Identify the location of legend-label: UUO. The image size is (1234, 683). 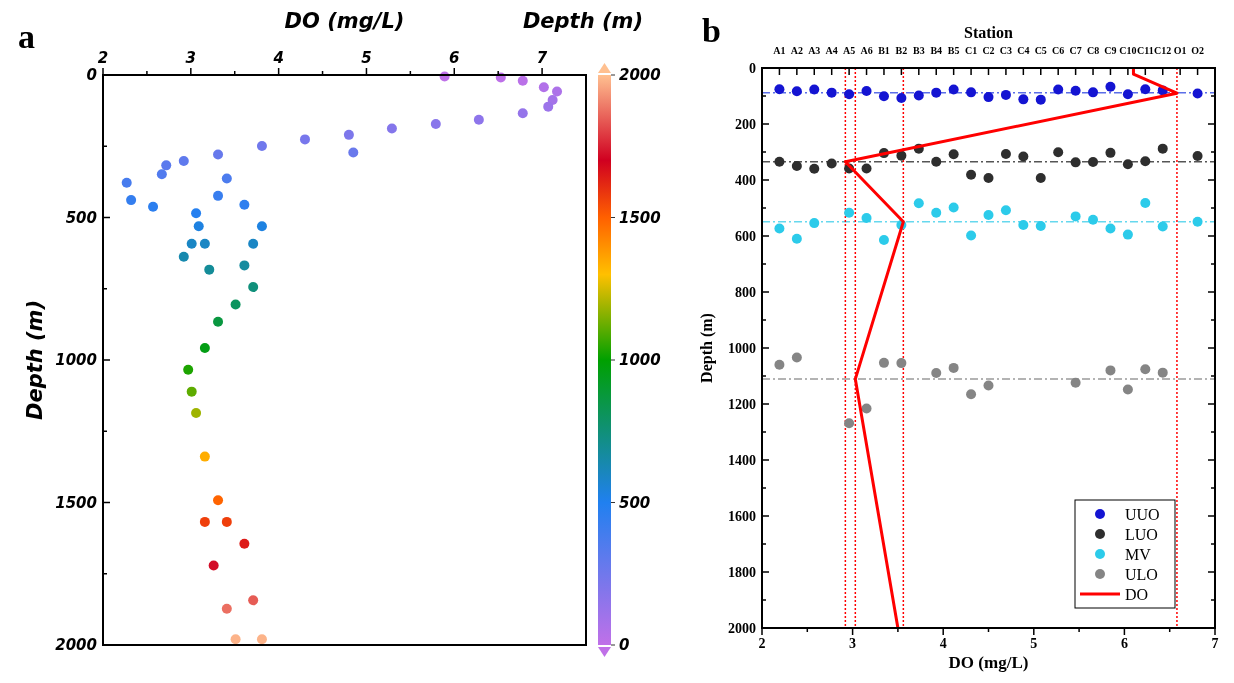
(1142, 514).